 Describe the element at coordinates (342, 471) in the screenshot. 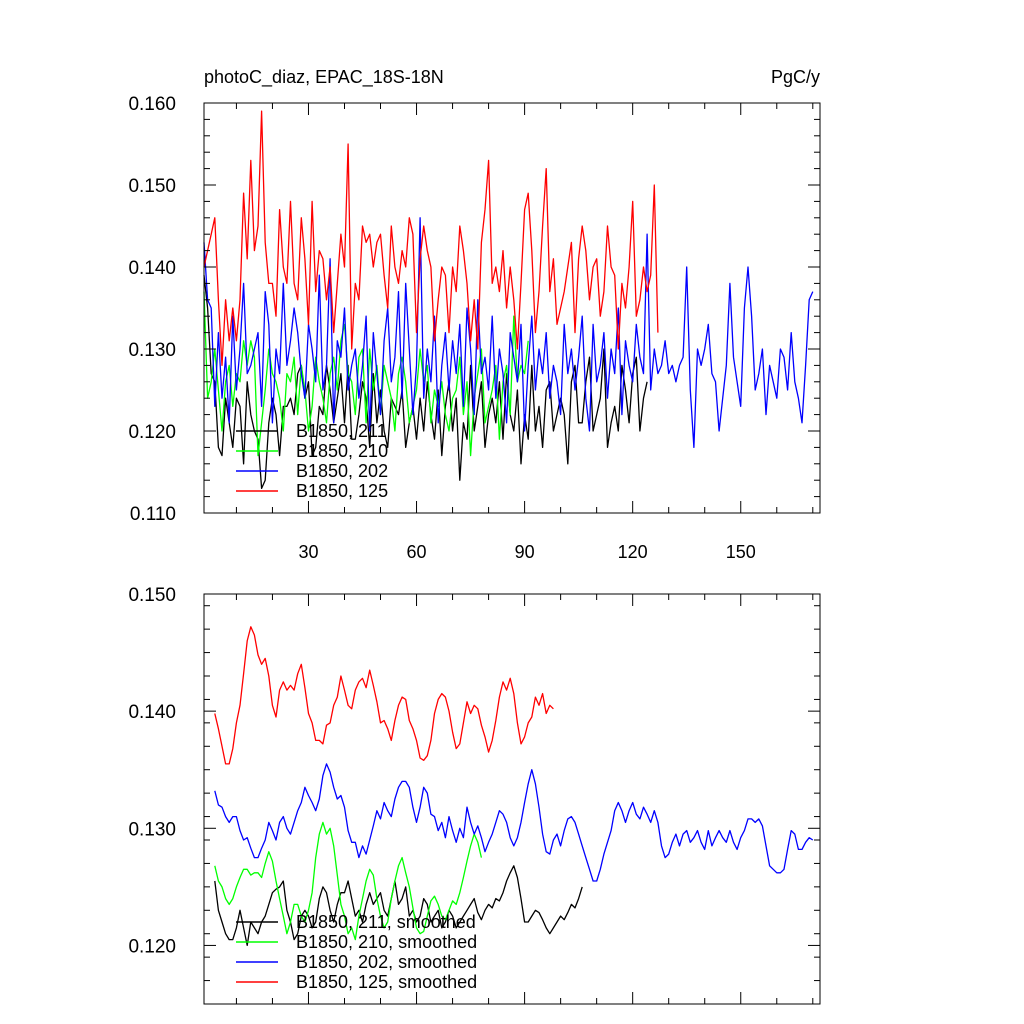

I see `top-legend-label-2: B1850, 202` at that location.